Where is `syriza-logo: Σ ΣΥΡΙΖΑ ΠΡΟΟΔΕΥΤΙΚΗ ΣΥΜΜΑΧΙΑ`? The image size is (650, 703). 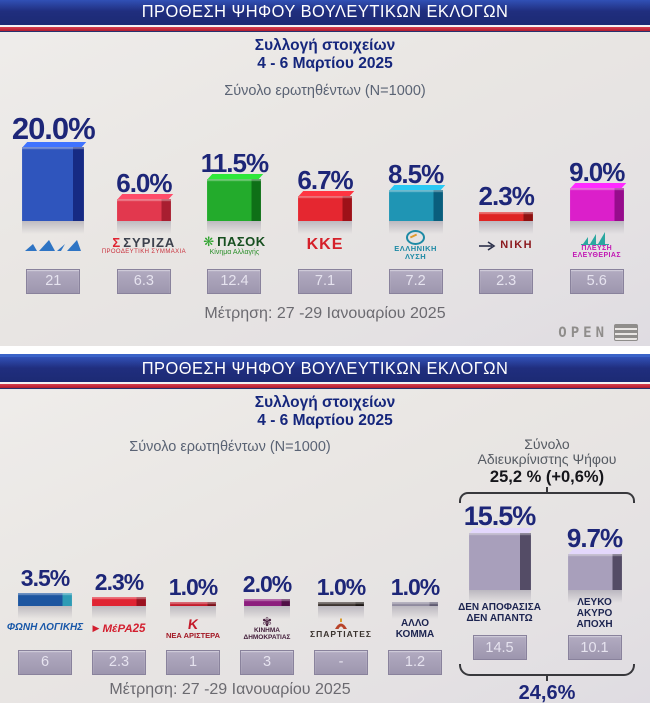 syriza-logo: Σ ΣΥΡΙΖΑ ΠΡΟΟΔΕΥΤΙΚΗ ΣΥΜΜΑΧΙΑ is located at coordinates (144, 246).